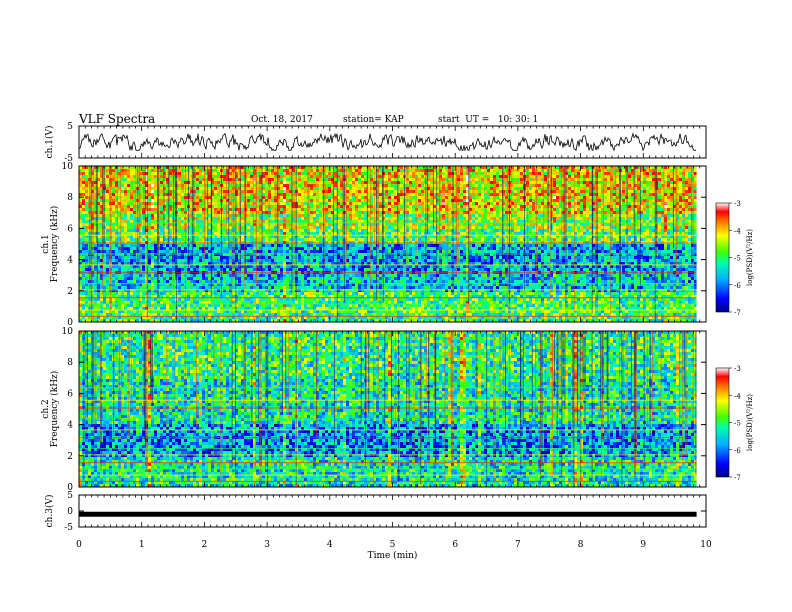  What do you see at coordinates (282, 120) in the screenshot?
I see `date-label: Oct. 18, 2017` at bounding box center [282, 120].